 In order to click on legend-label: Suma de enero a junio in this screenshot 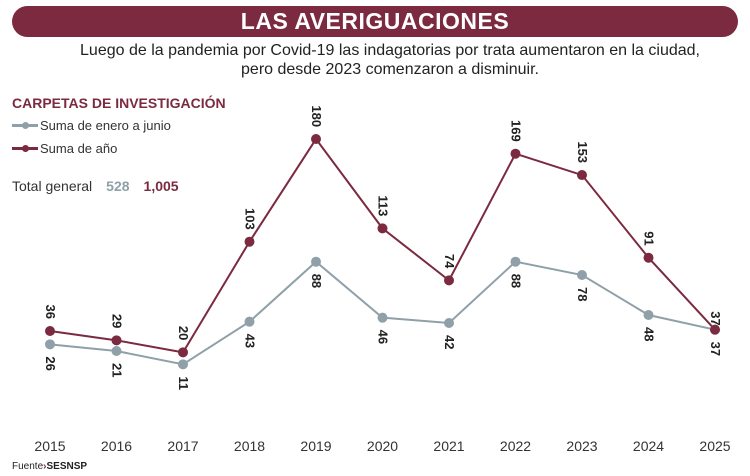, I will do `click(105, 125)`.